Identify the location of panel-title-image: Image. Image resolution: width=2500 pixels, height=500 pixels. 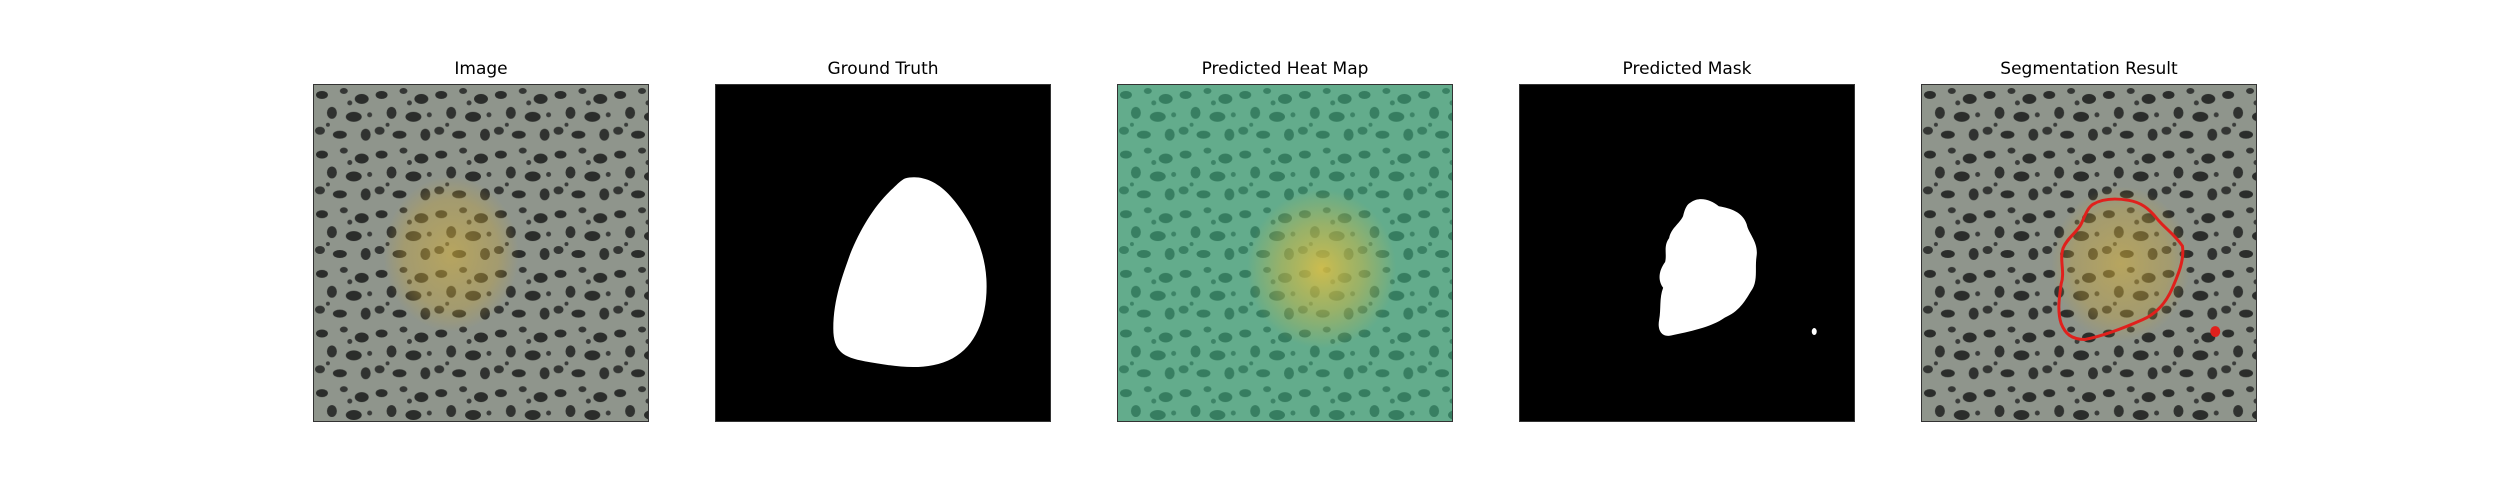
(481, 69).